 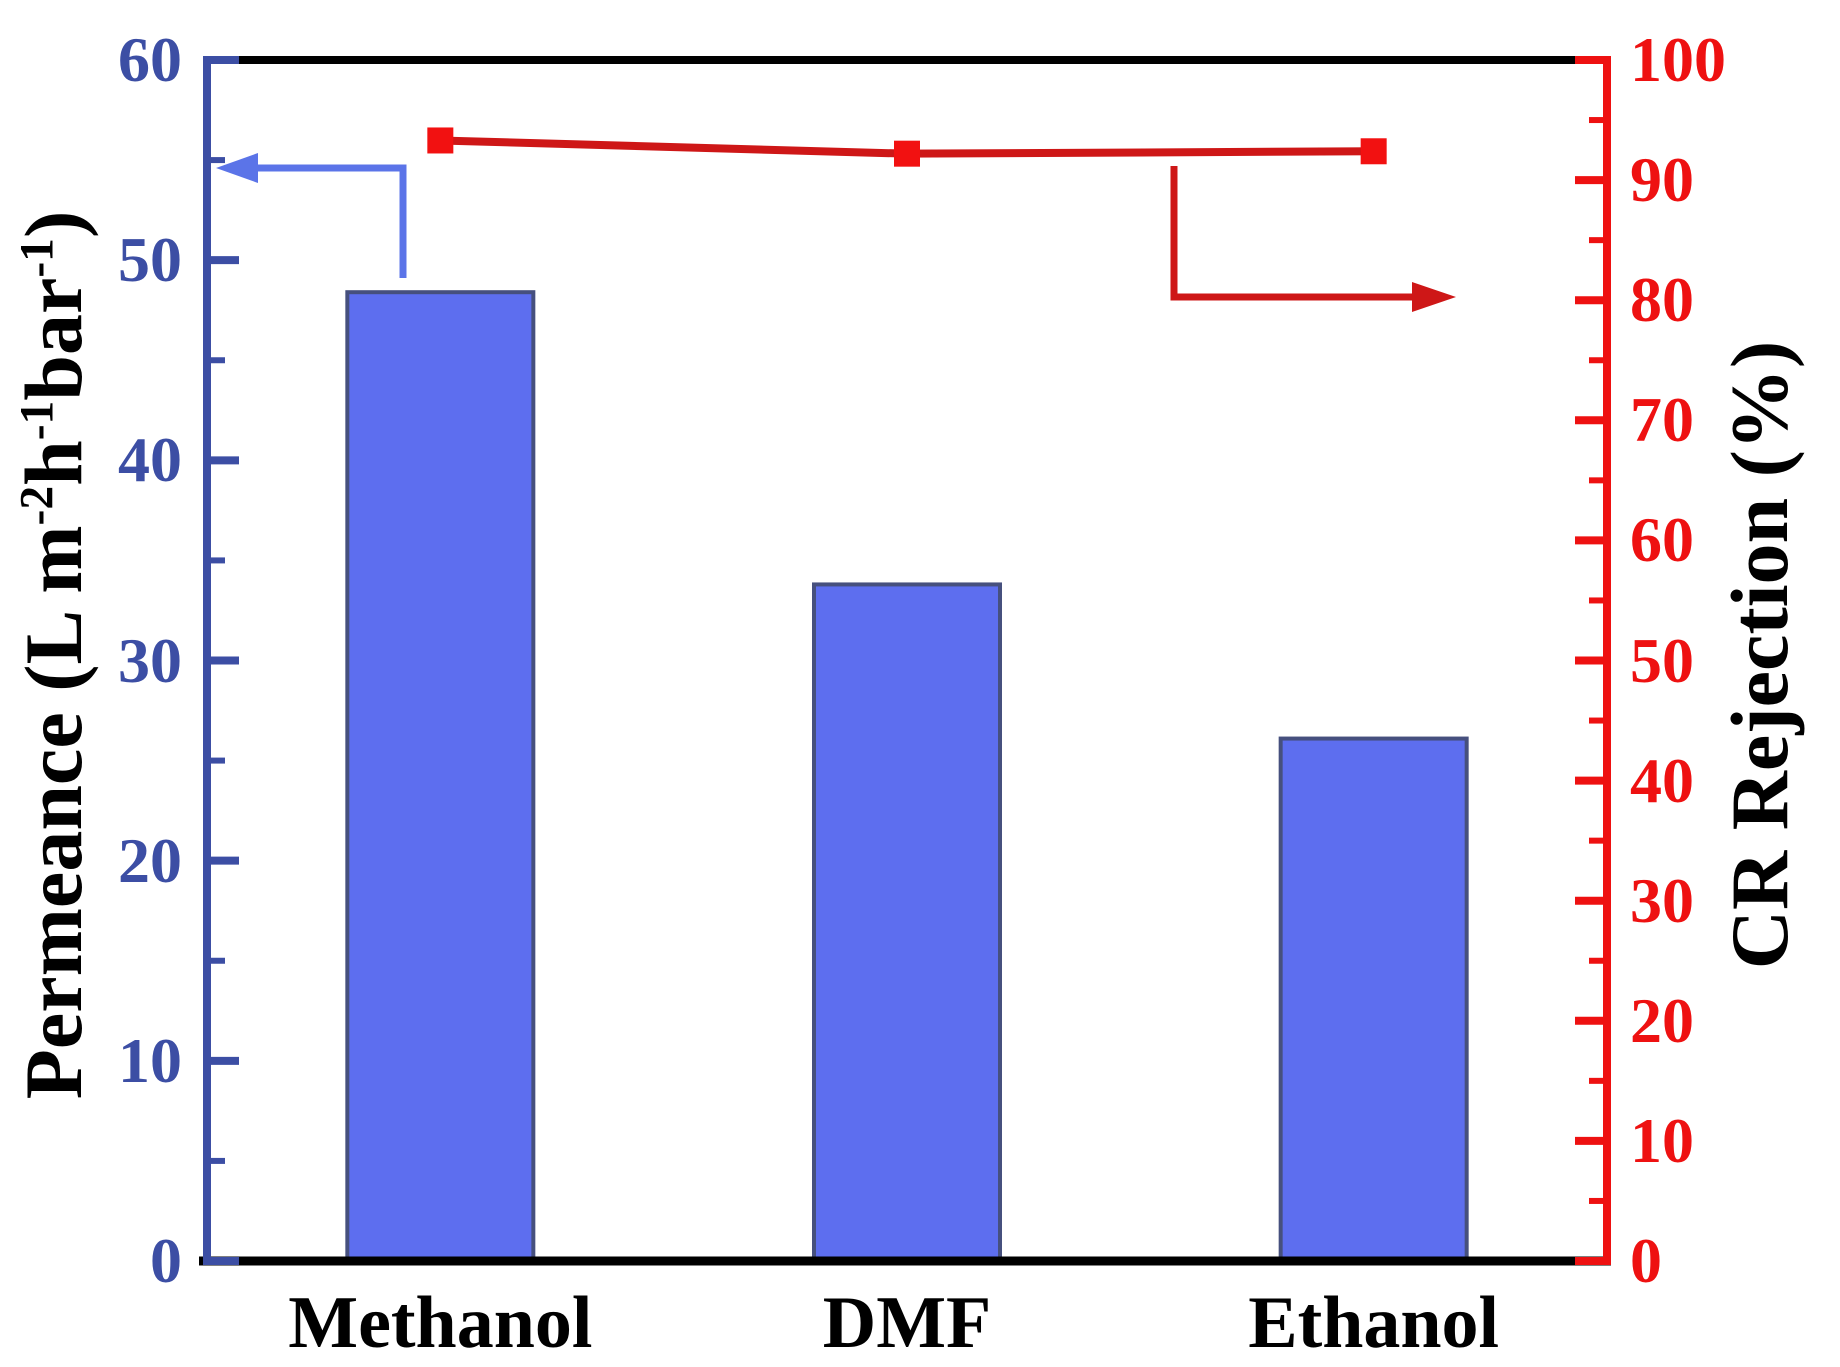 What do you see at coordinates (1373, 151) in the screenshot?
I see `marker-ethanol` at bounding box center [1373, 151].